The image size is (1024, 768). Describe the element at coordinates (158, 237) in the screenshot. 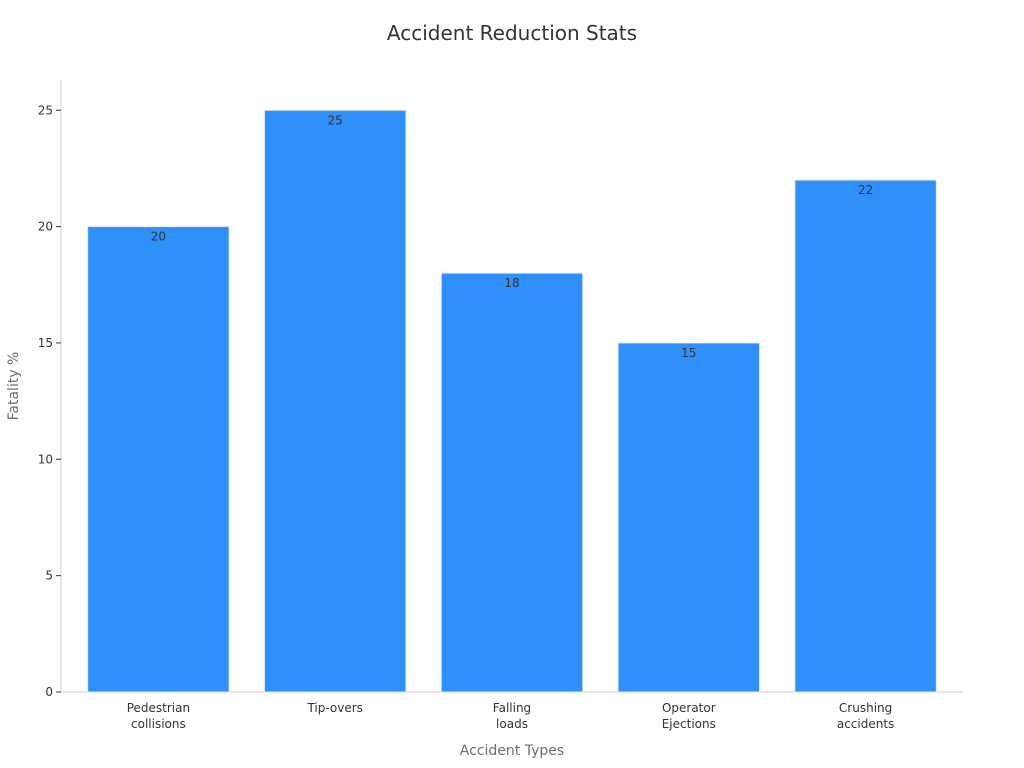

I see `bar-value-label: 20` at that location.